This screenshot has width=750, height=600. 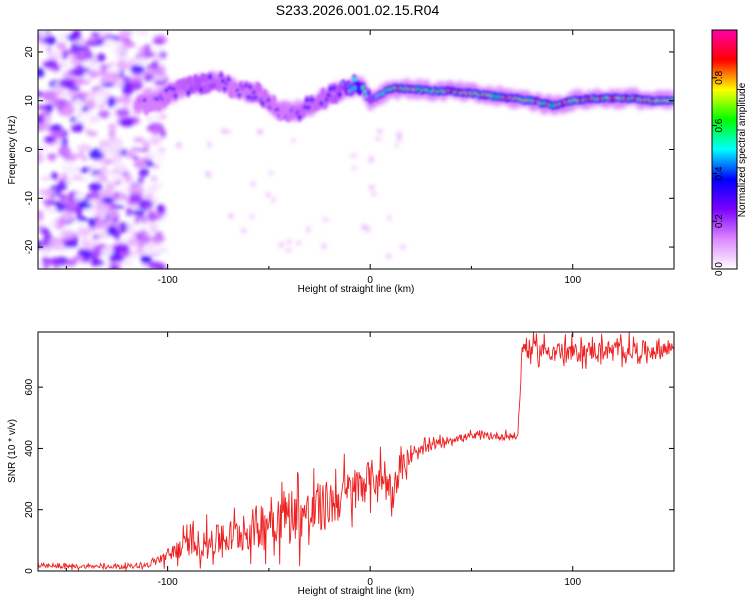 What do you see at coordinates (724, 149) in the screenshot?
I see `colorbar-frame` at bounding box center [724, 149].